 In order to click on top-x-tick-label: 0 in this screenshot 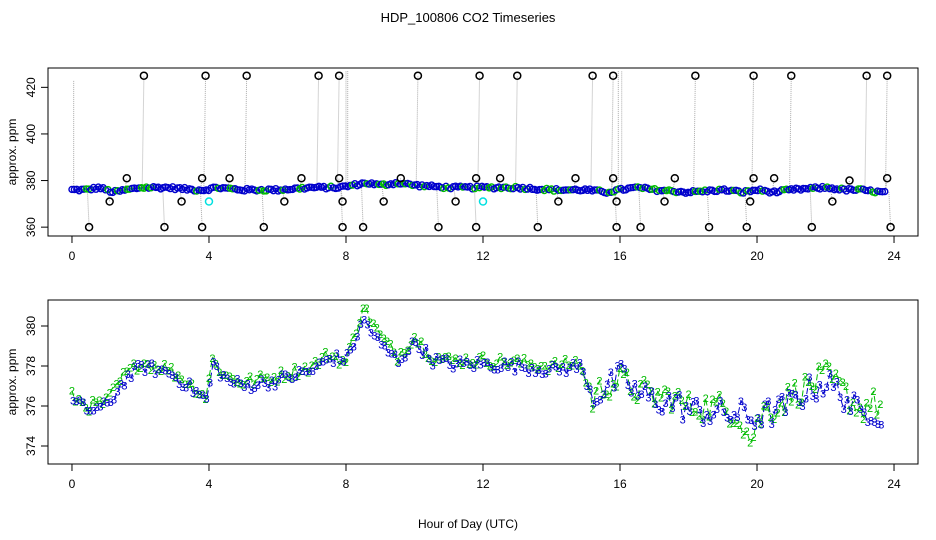, I will do `click(72, 256)`.